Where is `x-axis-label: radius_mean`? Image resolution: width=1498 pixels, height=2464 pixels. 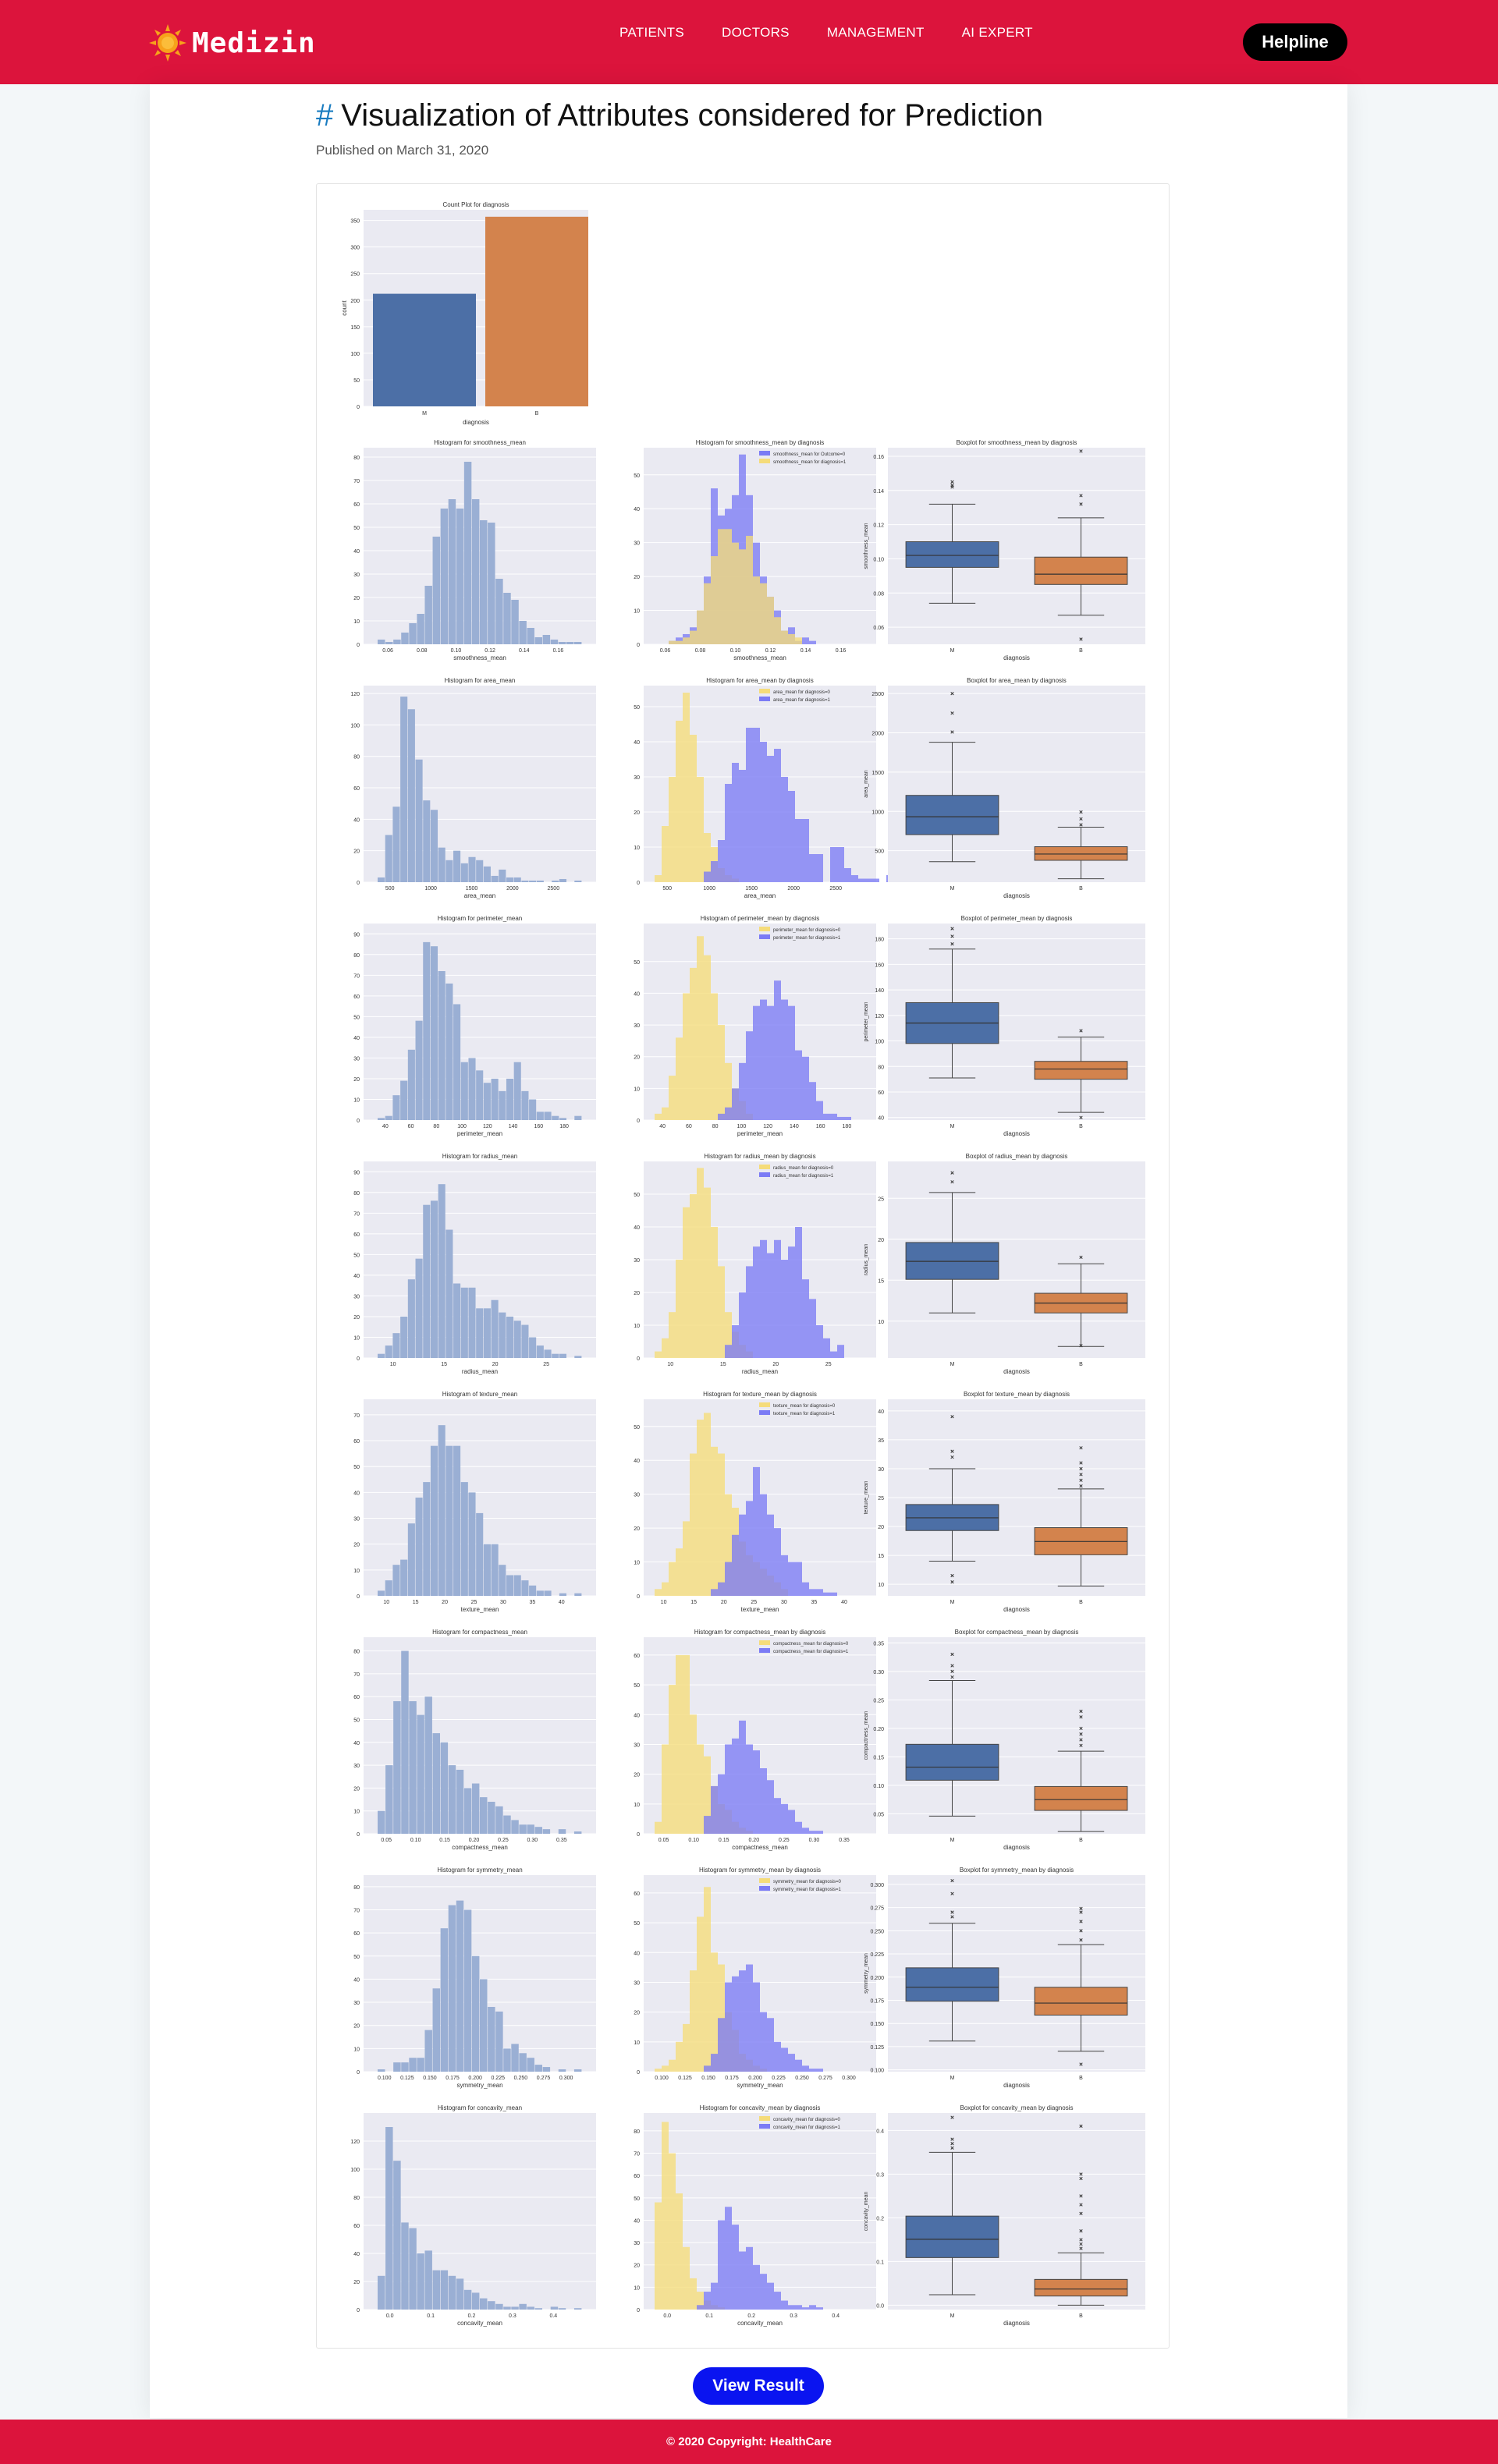 x-axis-label: radius_mean is located at coordinates (480, 1371).